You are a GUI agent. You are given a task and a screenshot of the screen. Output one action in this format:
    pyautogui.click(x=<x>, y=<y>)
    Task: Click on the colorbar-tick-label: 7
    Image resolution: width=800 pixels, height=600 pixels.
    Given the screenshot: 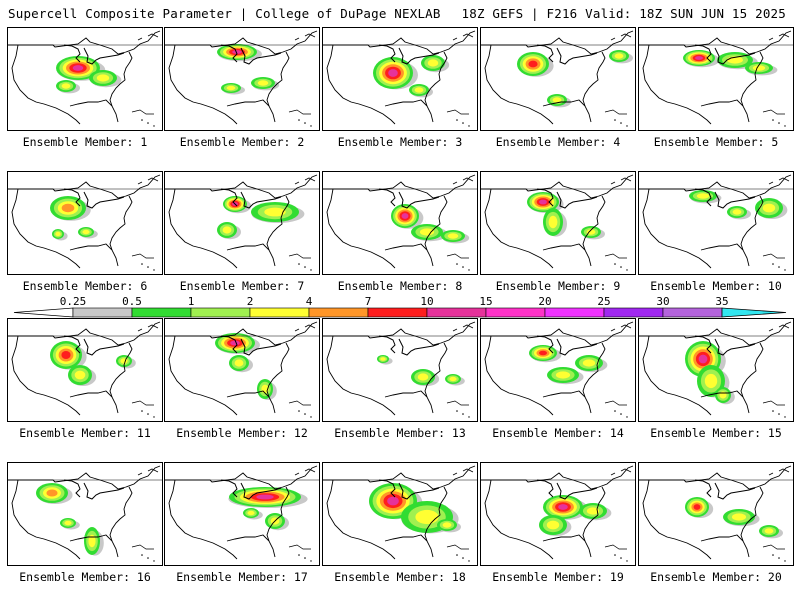 What is the action you would take?
    pyautogui.click(x=368, y=301)
    